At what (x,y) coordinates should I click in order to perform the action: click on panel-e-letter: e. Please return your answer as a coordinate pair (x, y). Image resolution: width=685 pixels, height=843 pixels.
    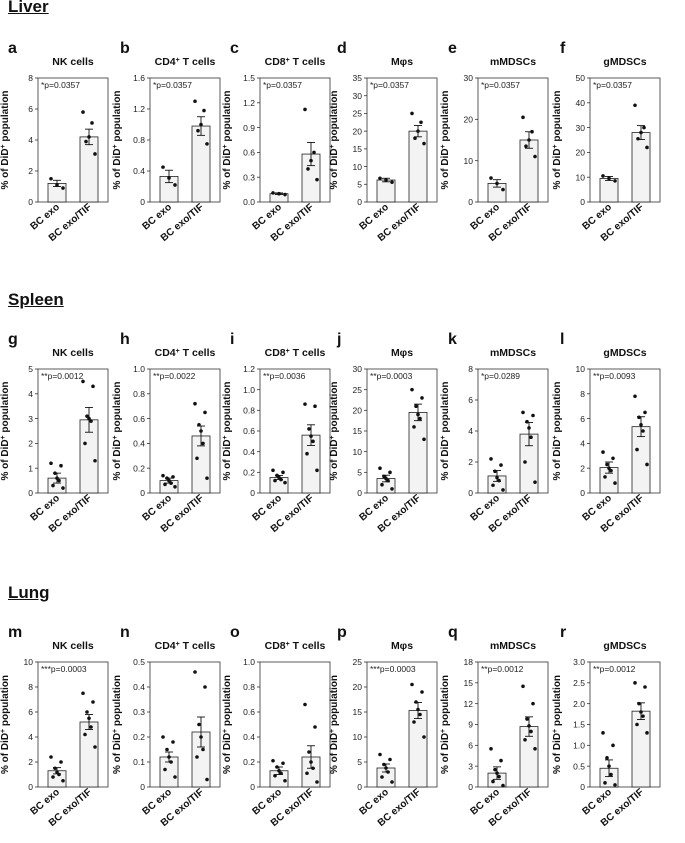
    Looking at the image, I should click on (452, 48).